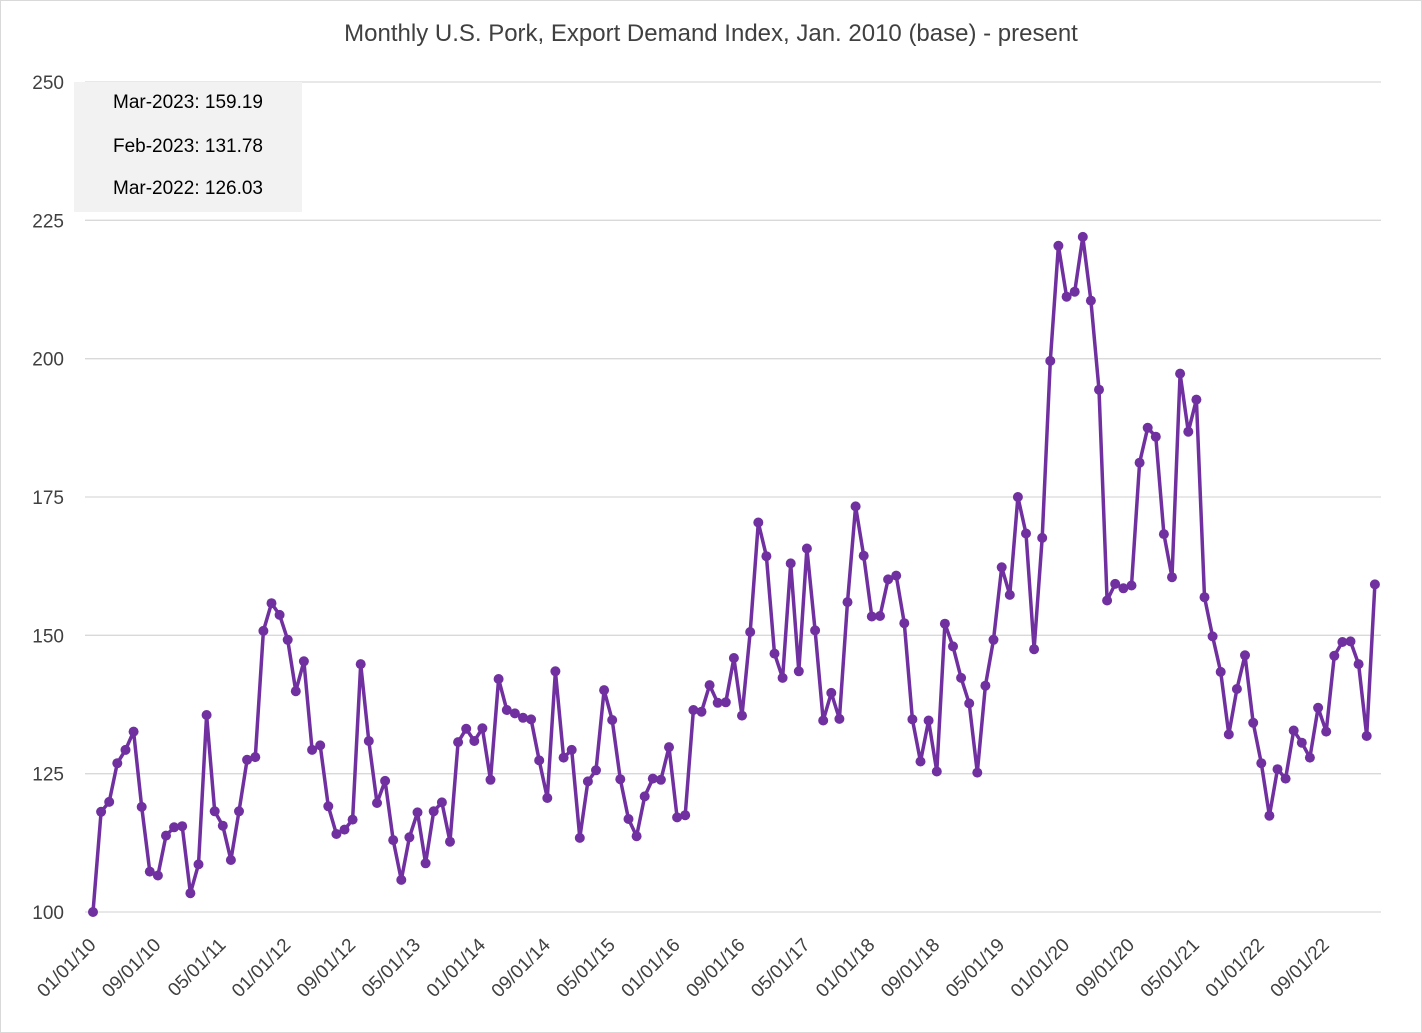 This screenshot has height=1033, width=1422. What do you see at coordinates (48, 913) in the screenshot?
I see `y-tick-label-100: 100` at bounding box center [48, 913].